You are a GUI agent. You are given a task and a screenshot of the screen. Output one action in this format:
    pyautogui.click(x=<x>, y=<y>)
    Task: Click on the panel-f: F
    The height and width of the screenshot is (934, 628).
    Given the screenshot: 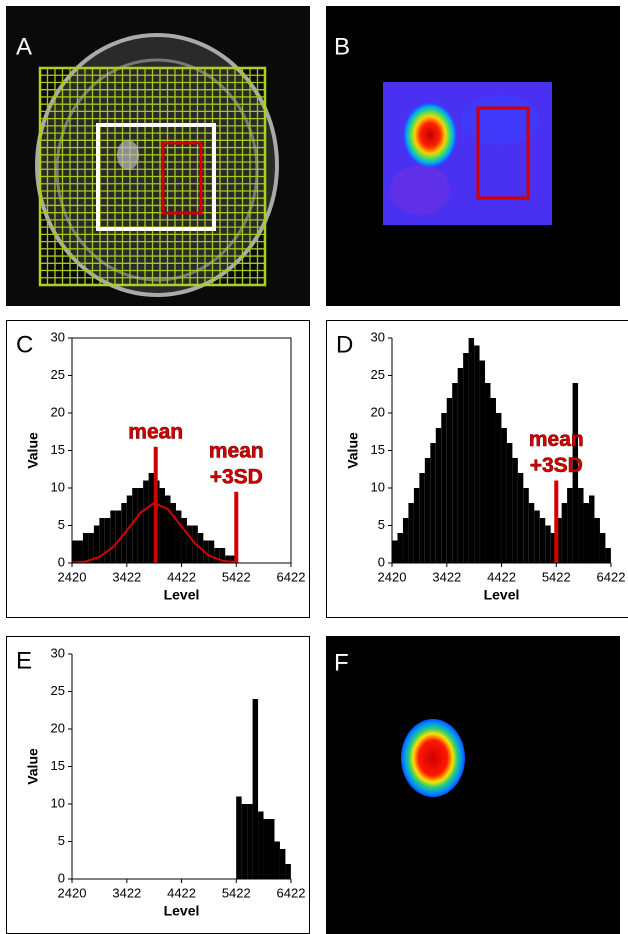 What is the action you would take?
    pyautogui.click(x=473, y=785)
    